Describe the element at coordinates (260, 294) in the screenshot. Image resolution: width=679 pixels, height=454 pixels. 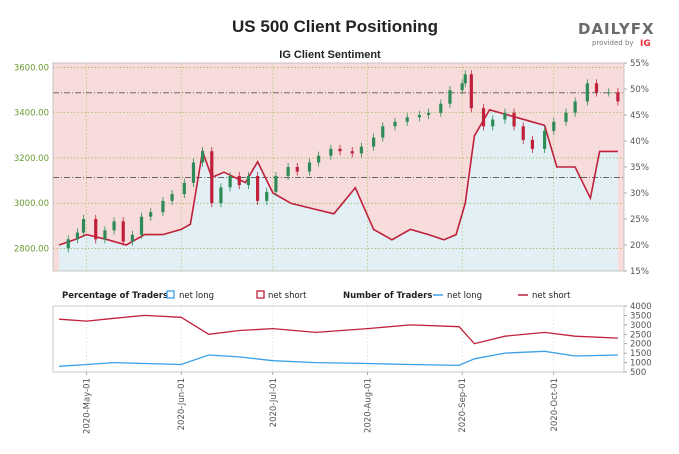
I see `legend-pct-short-swatch` at that location.